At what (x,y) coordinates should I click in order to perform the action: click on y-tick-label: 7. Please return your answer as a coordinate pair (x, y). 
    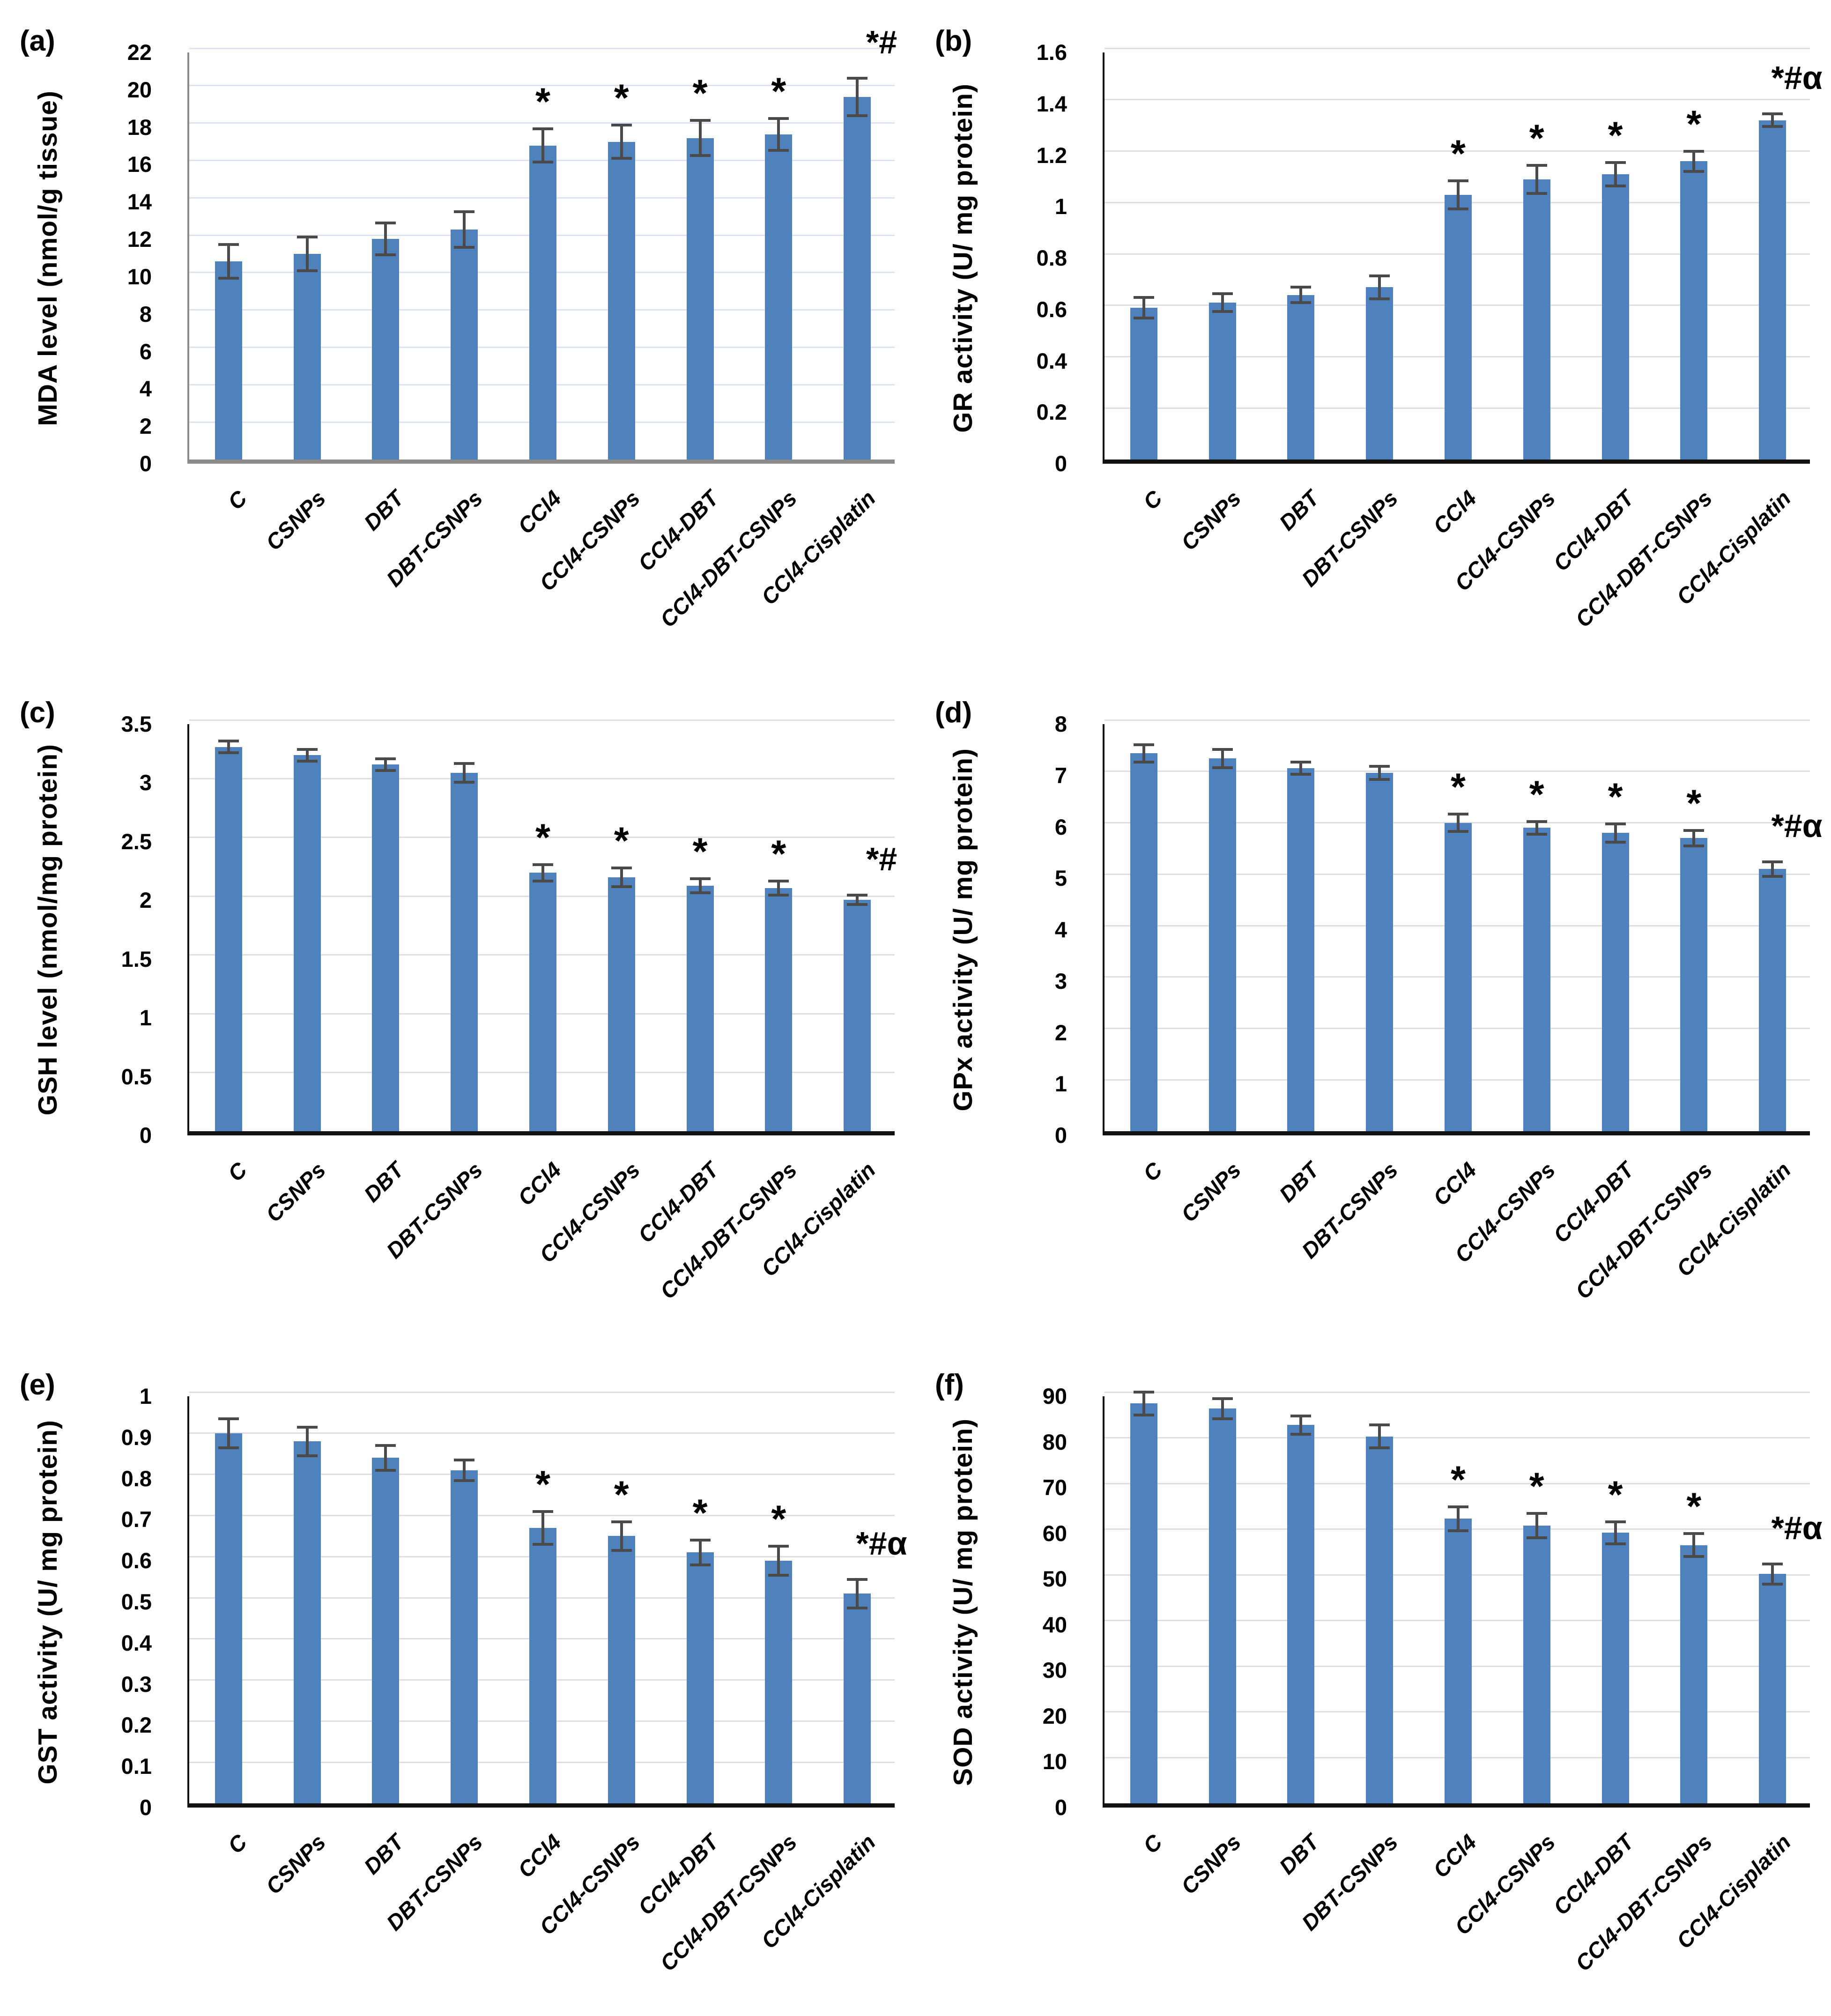
    Looking at the image, I should click on (1060, 775).